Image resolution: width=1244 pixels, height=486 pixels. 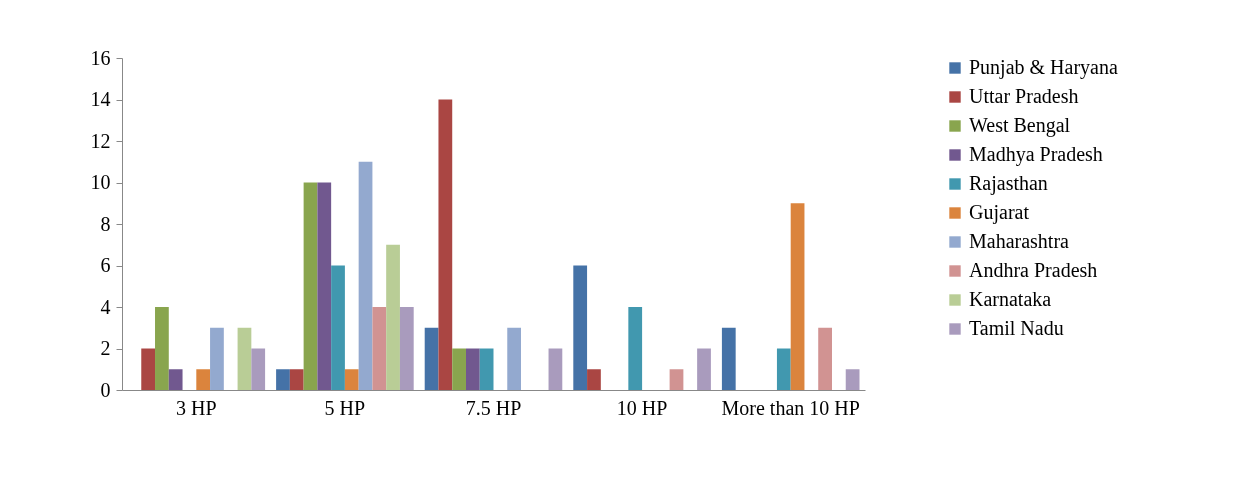 I want to click on legend-label: Tamil Nadu, so click(x=1016, y=328).